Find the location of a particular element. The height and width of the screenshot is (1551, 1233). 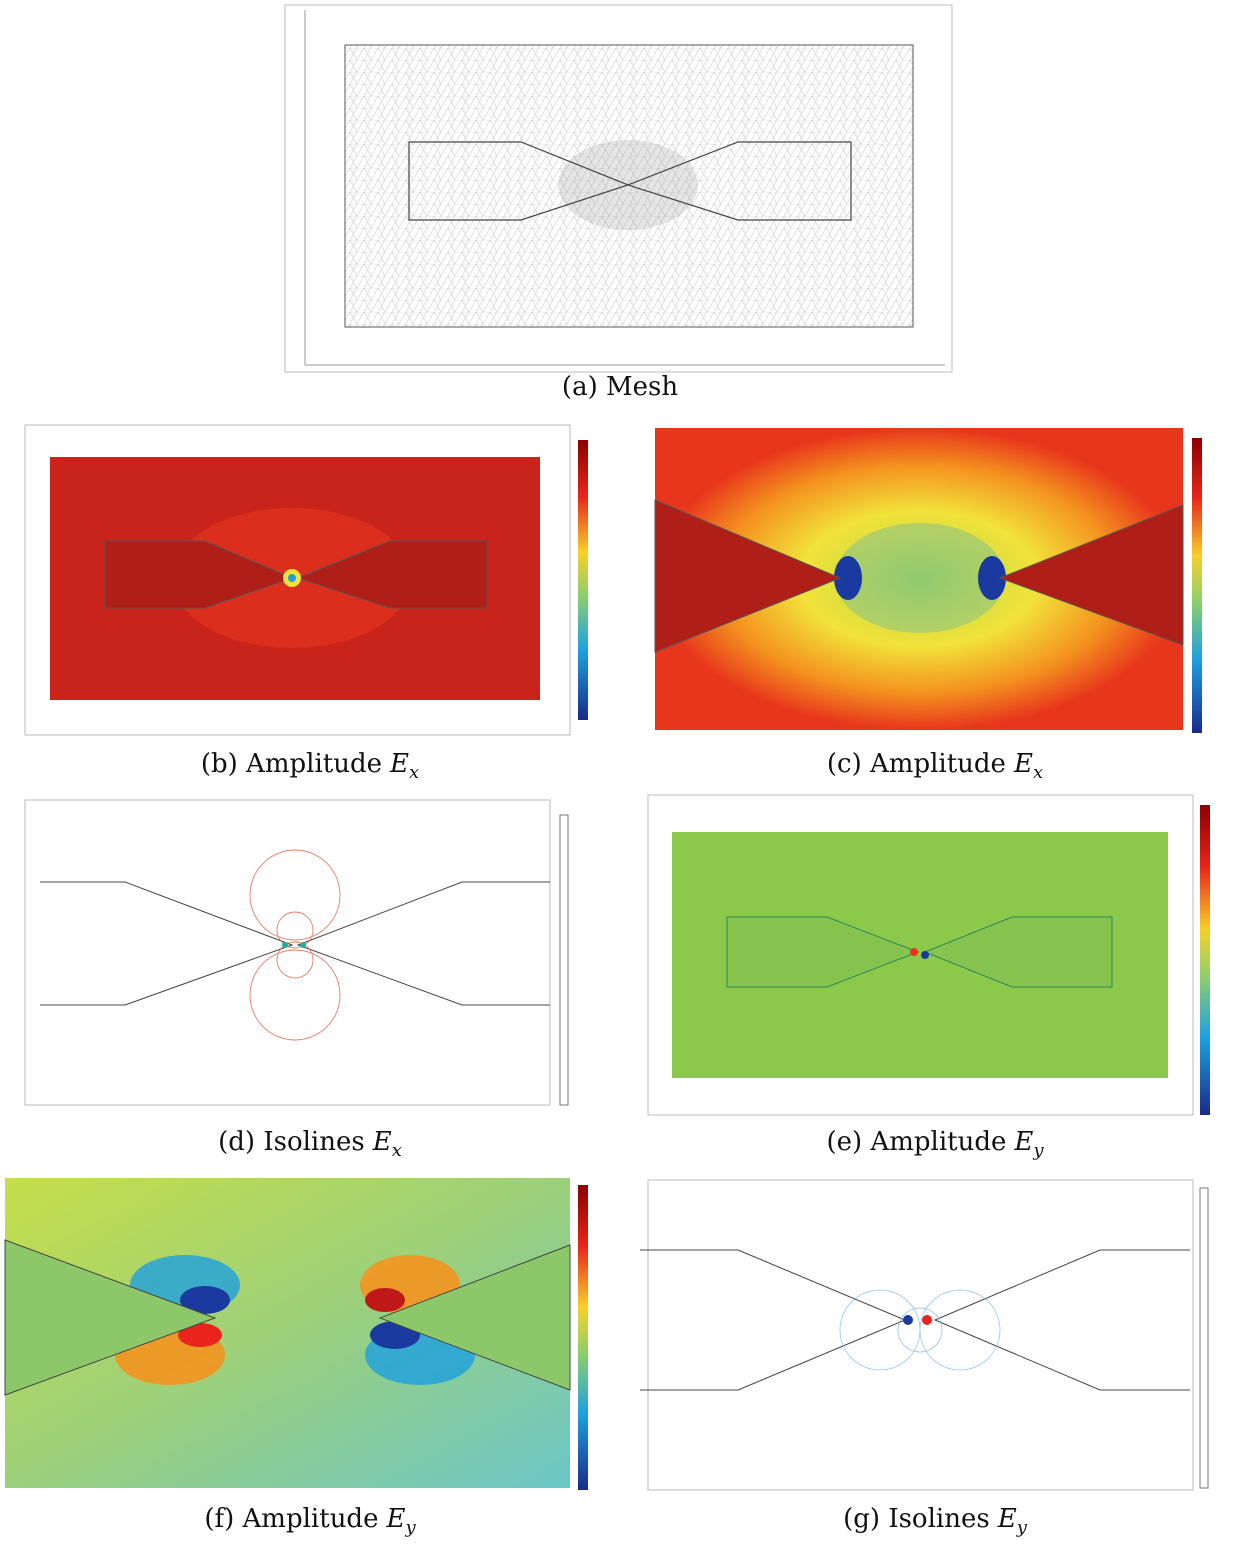

caption: (c) Amplitude Ex is located at coordinates (935, 766).